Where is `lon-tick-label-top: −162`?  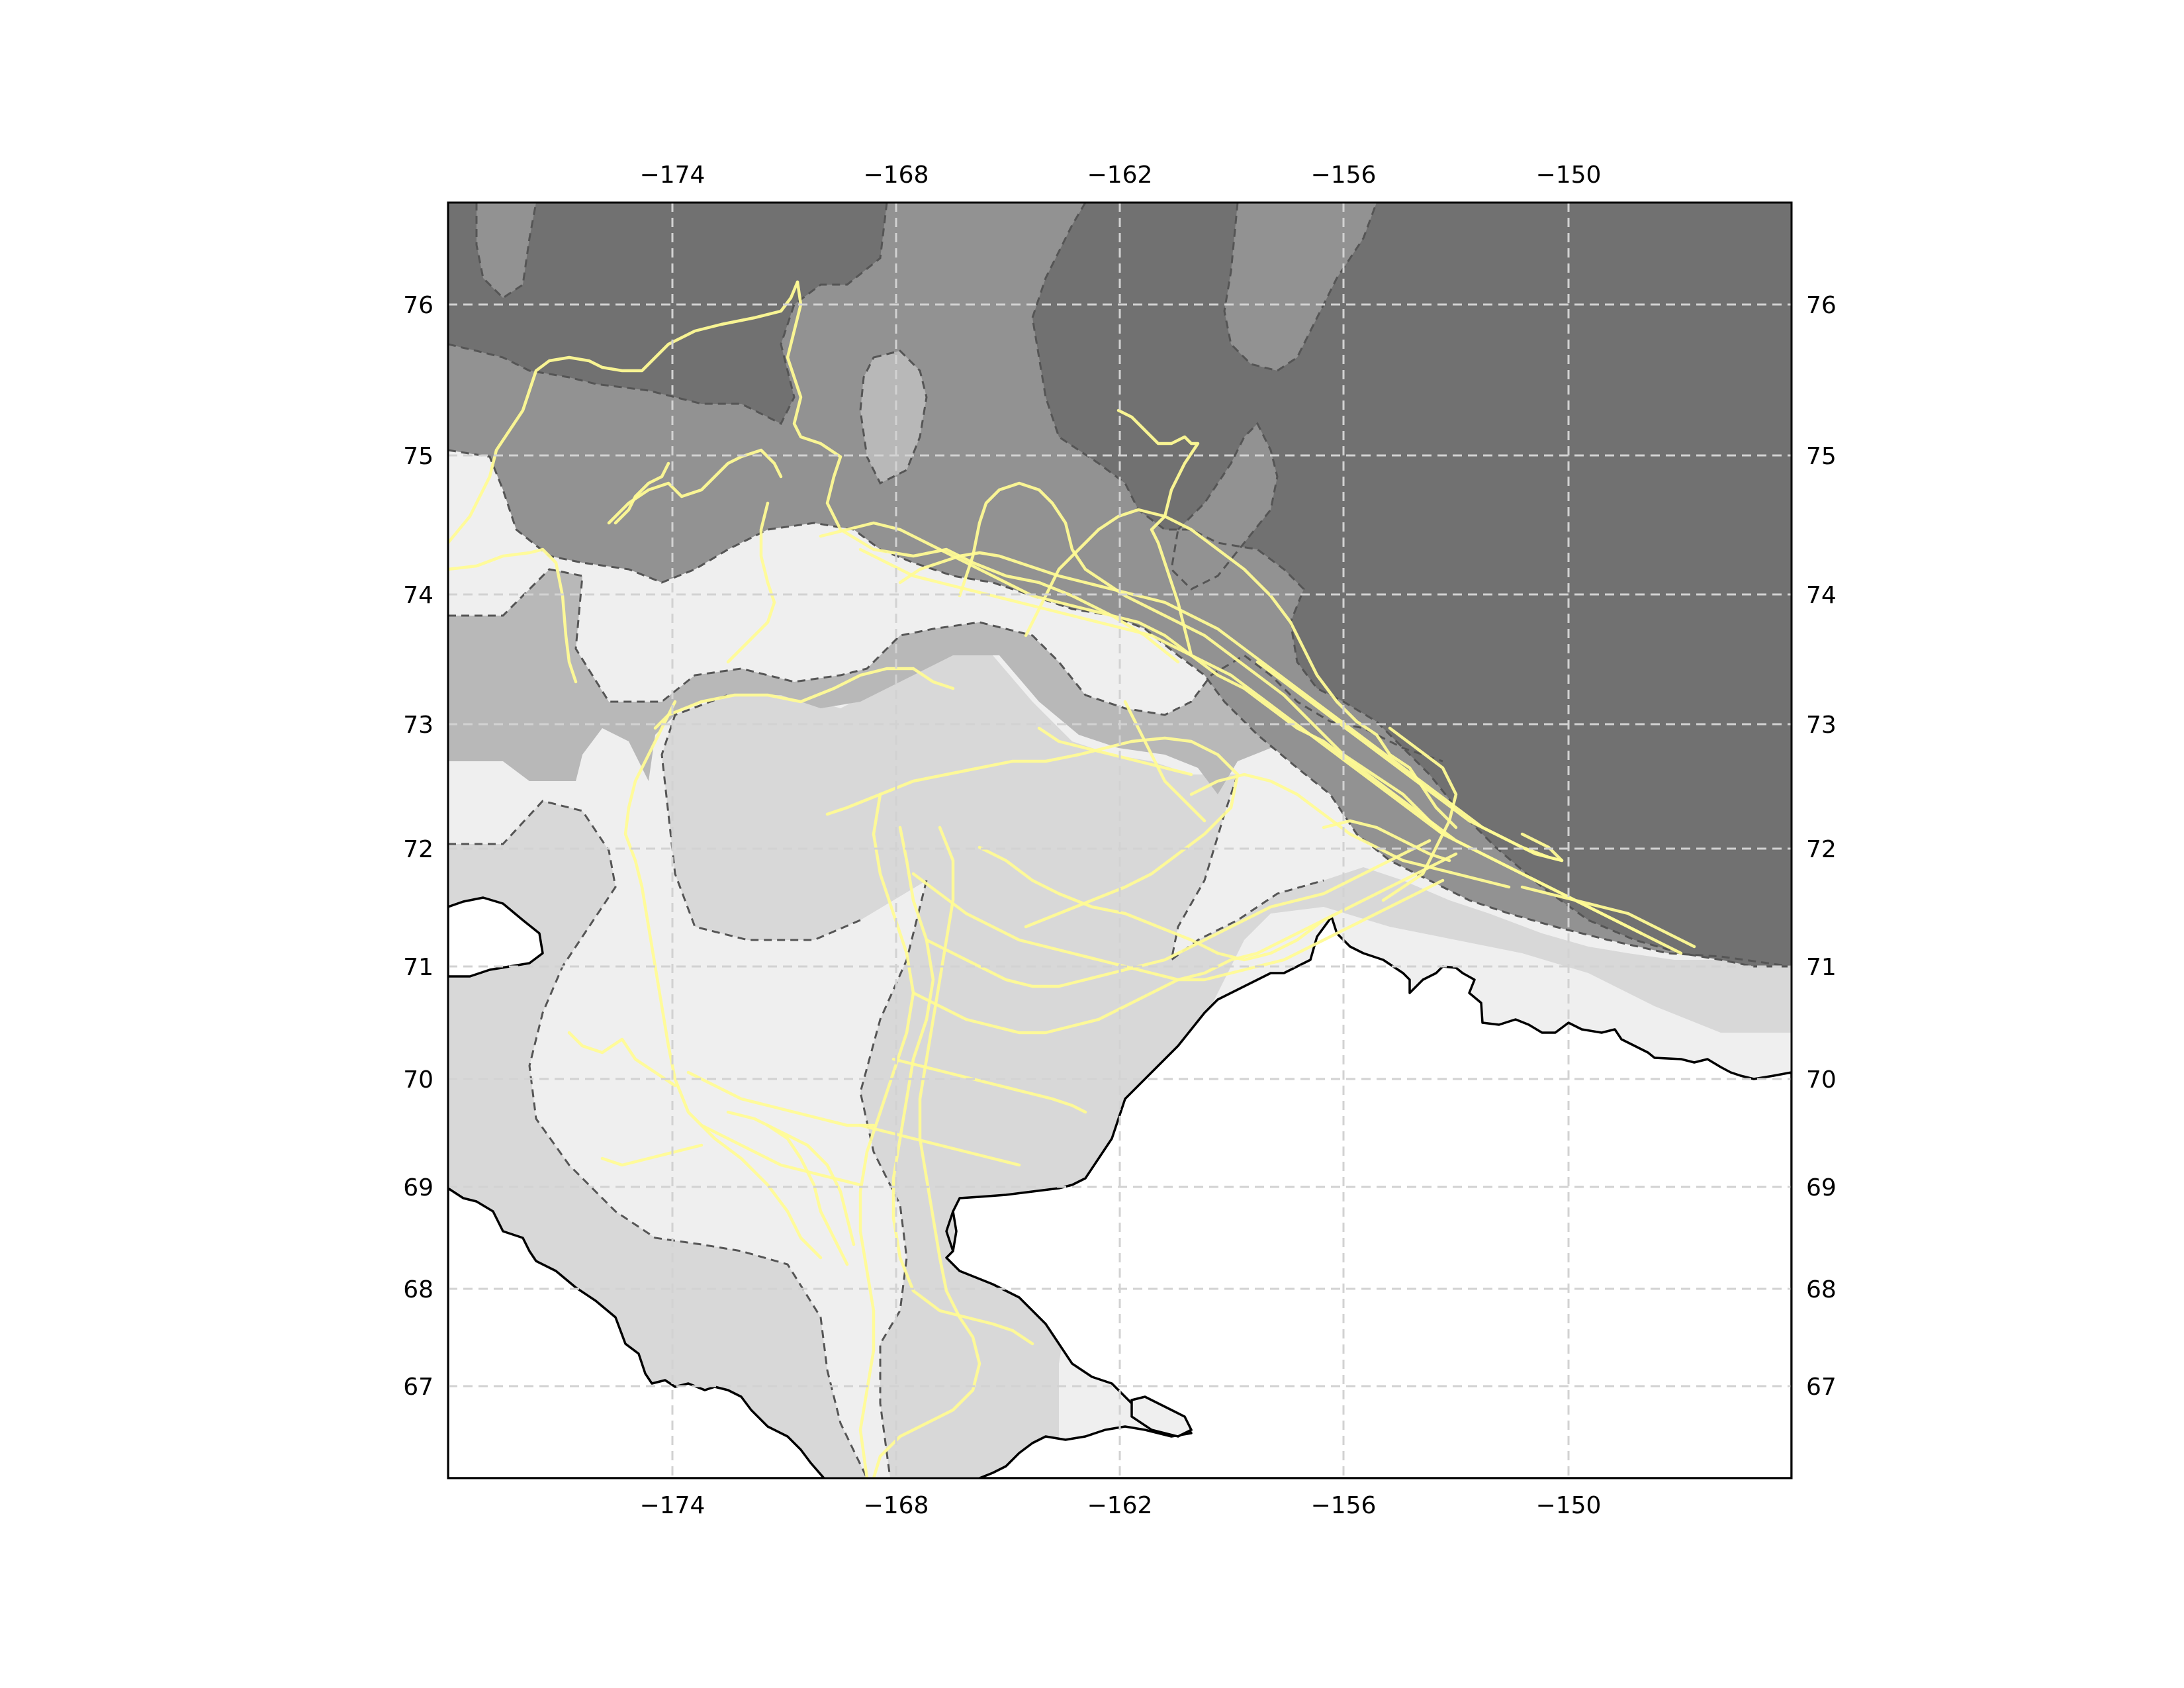 lon-tick-label-top: −162 is located at coordinates (1120, 175).